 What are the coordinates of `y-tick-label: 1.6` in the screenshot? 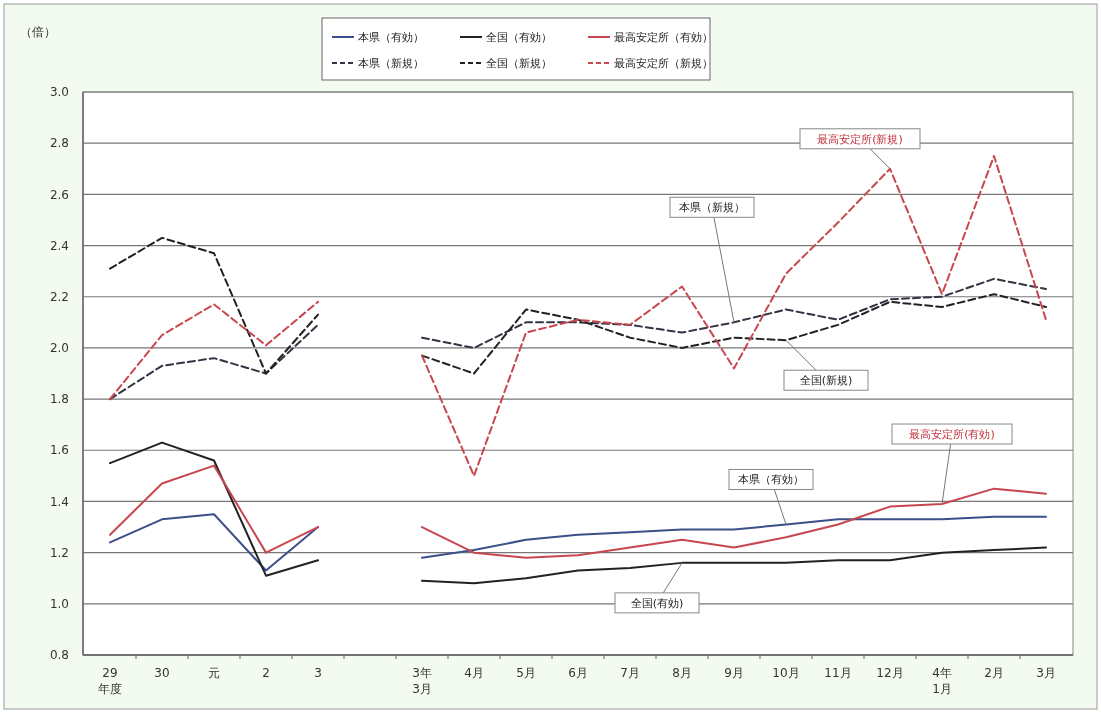 It's located at (59, 450).